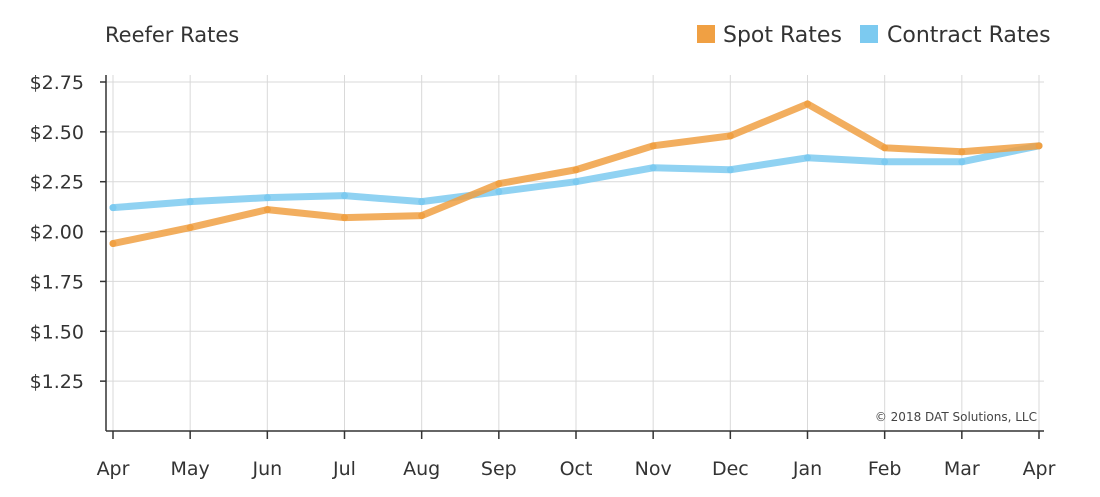 The height and width of the screenshot is (497, 1100). Describe the element at coordinates (576, 469) in the screenshot. I see `x-tick-label: Oct` at that location.